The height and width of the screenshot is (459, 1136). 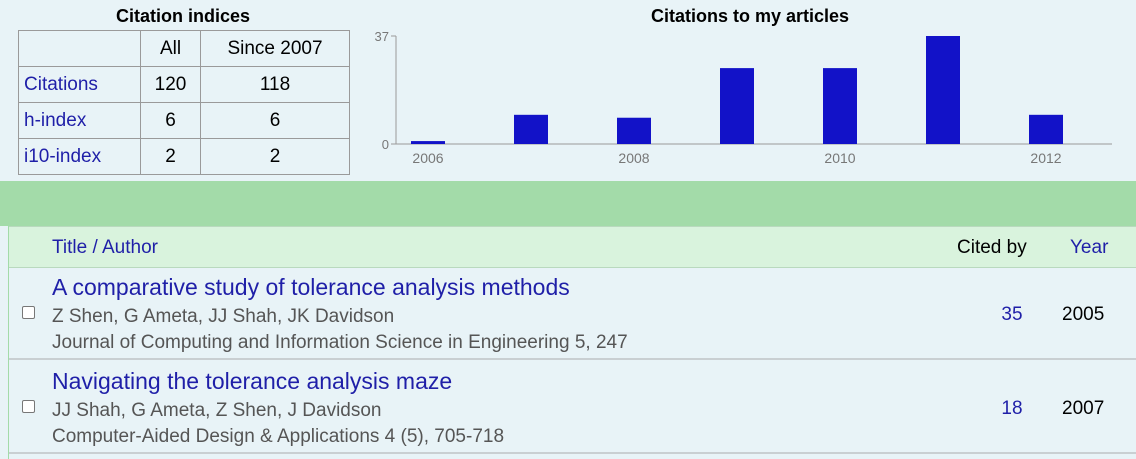 What do you see at coordinates (531, 129) in the screenshot?
I see `bar-2007` at bounding box center [531, 129].